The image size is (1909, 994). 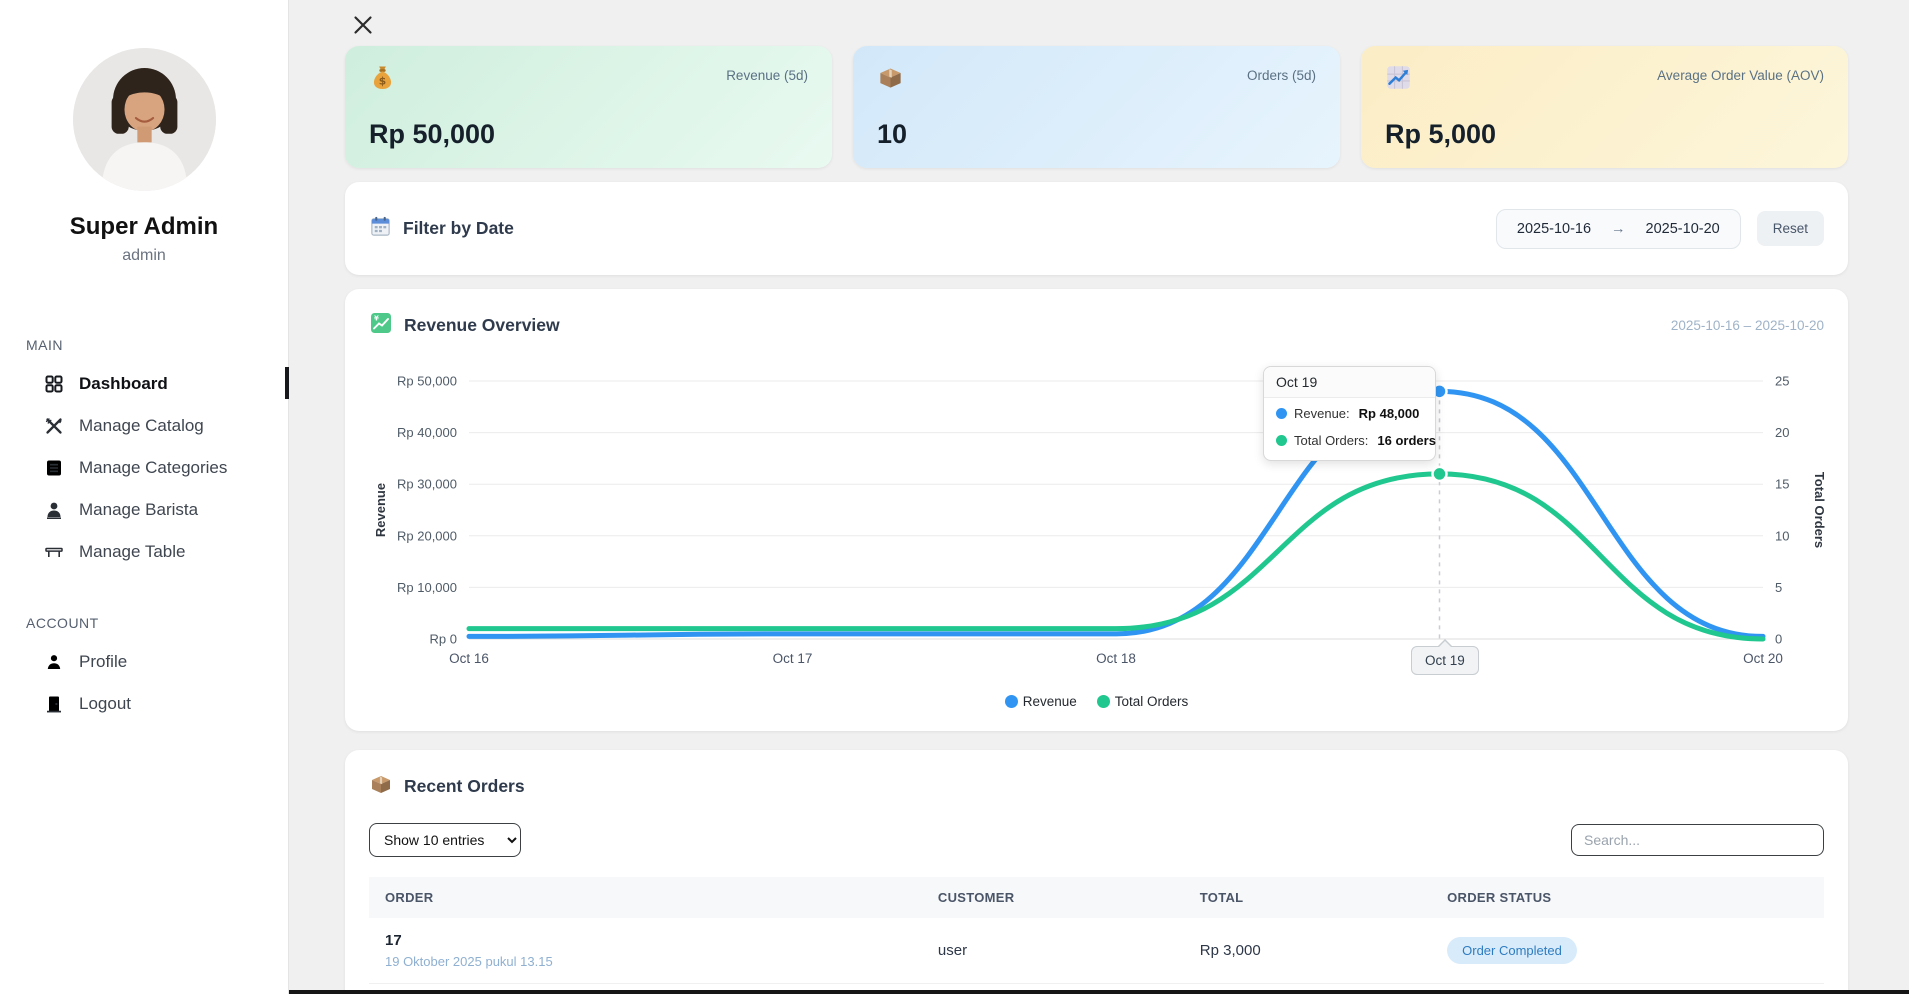 What do you see at coordinates (380, 510) in the screenshot?
I see `left-axis-title: Revenue` at bounding box center [380, 510].